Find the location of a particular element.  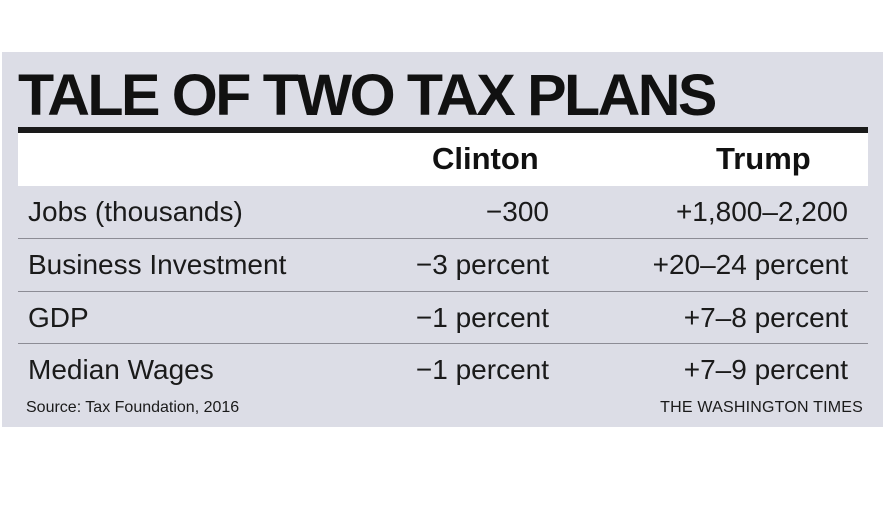

source-note: Source: Tax Foundation, 2016 is located at coordinates (133, 407).